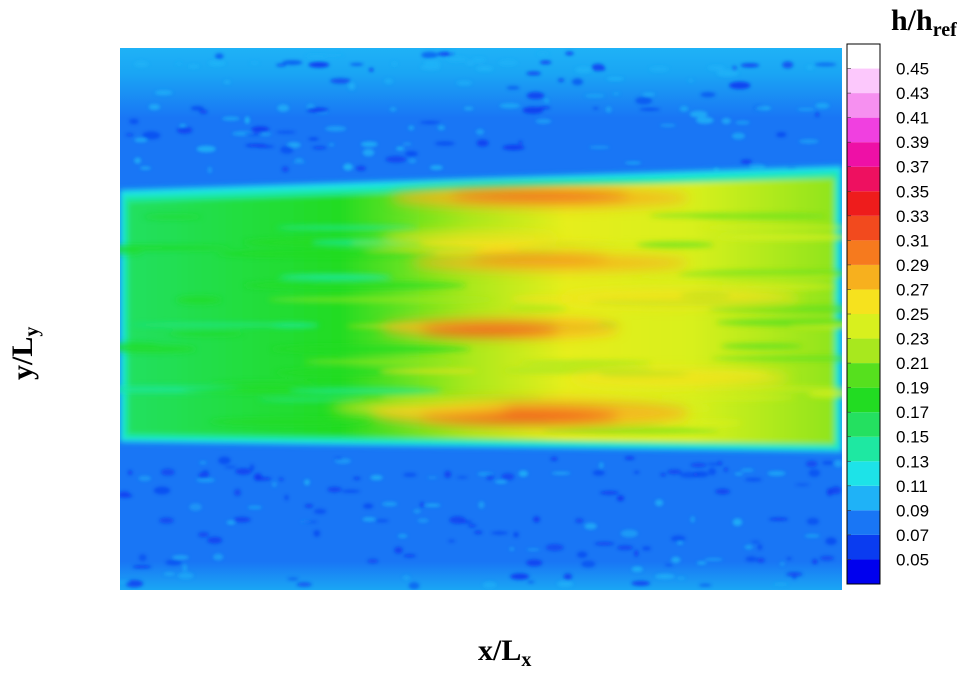 This screenshot has width=972, height=677. What do you see at coordinates (505, 652) in the screenshot?
I see `x-axis-label: x/Lx` at bounding box center [505, 652].